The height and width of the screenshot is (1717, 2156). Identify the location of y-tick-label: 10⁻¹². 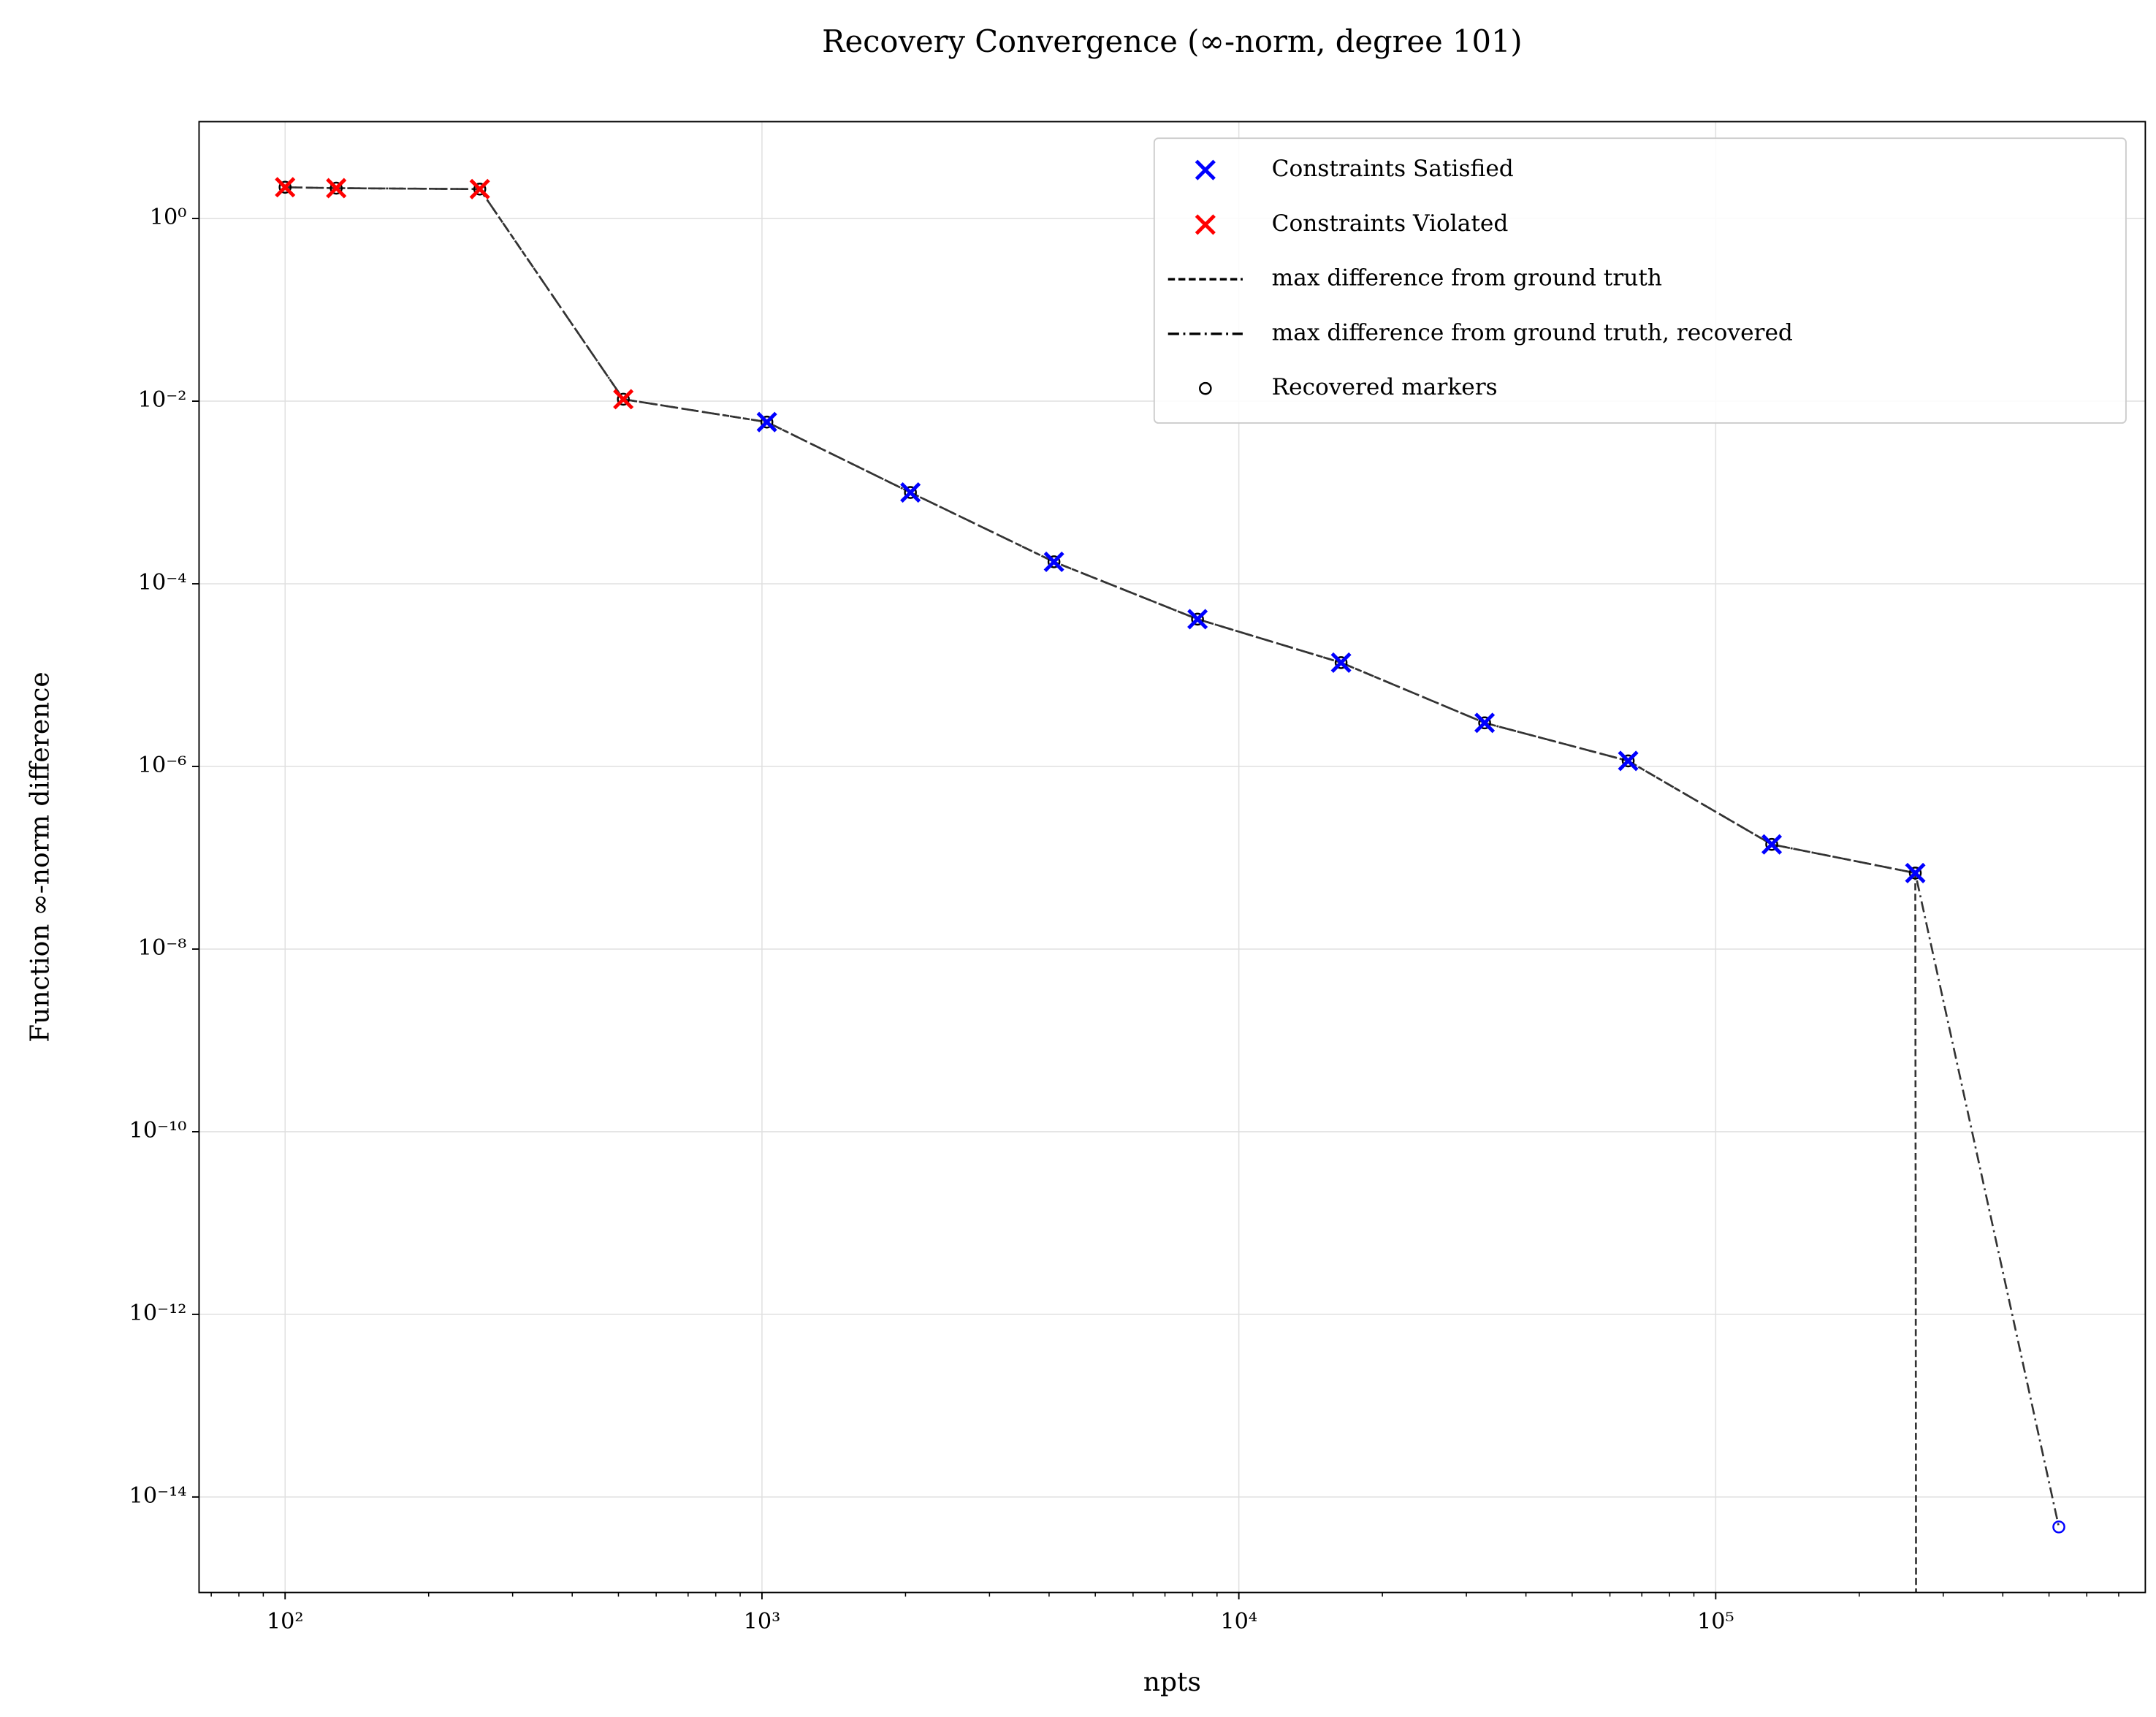
(158, 1313).